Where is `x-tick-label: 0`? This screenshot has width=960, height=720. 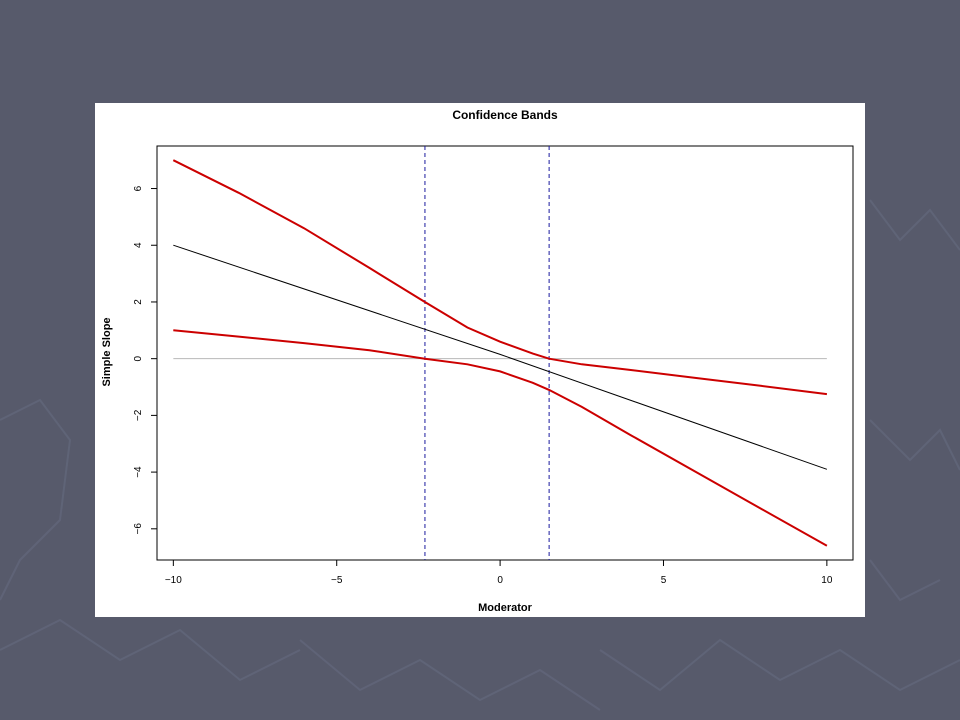
x-tick-label: 0 is located at coordinates (500, 580).